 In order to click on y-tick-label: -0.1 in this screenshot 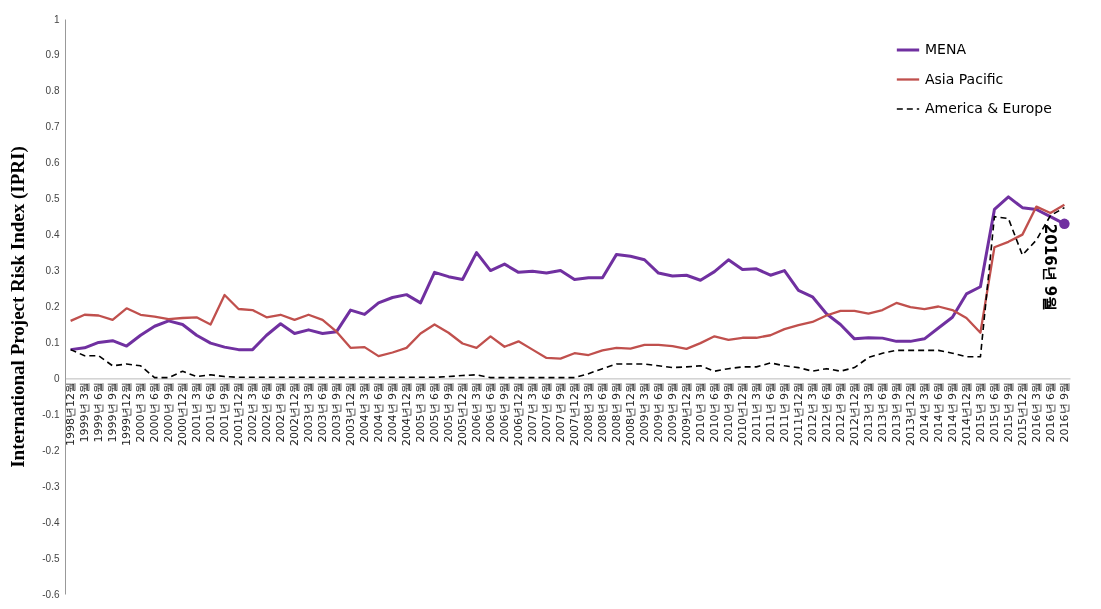, I will do `click(51, 414)`.